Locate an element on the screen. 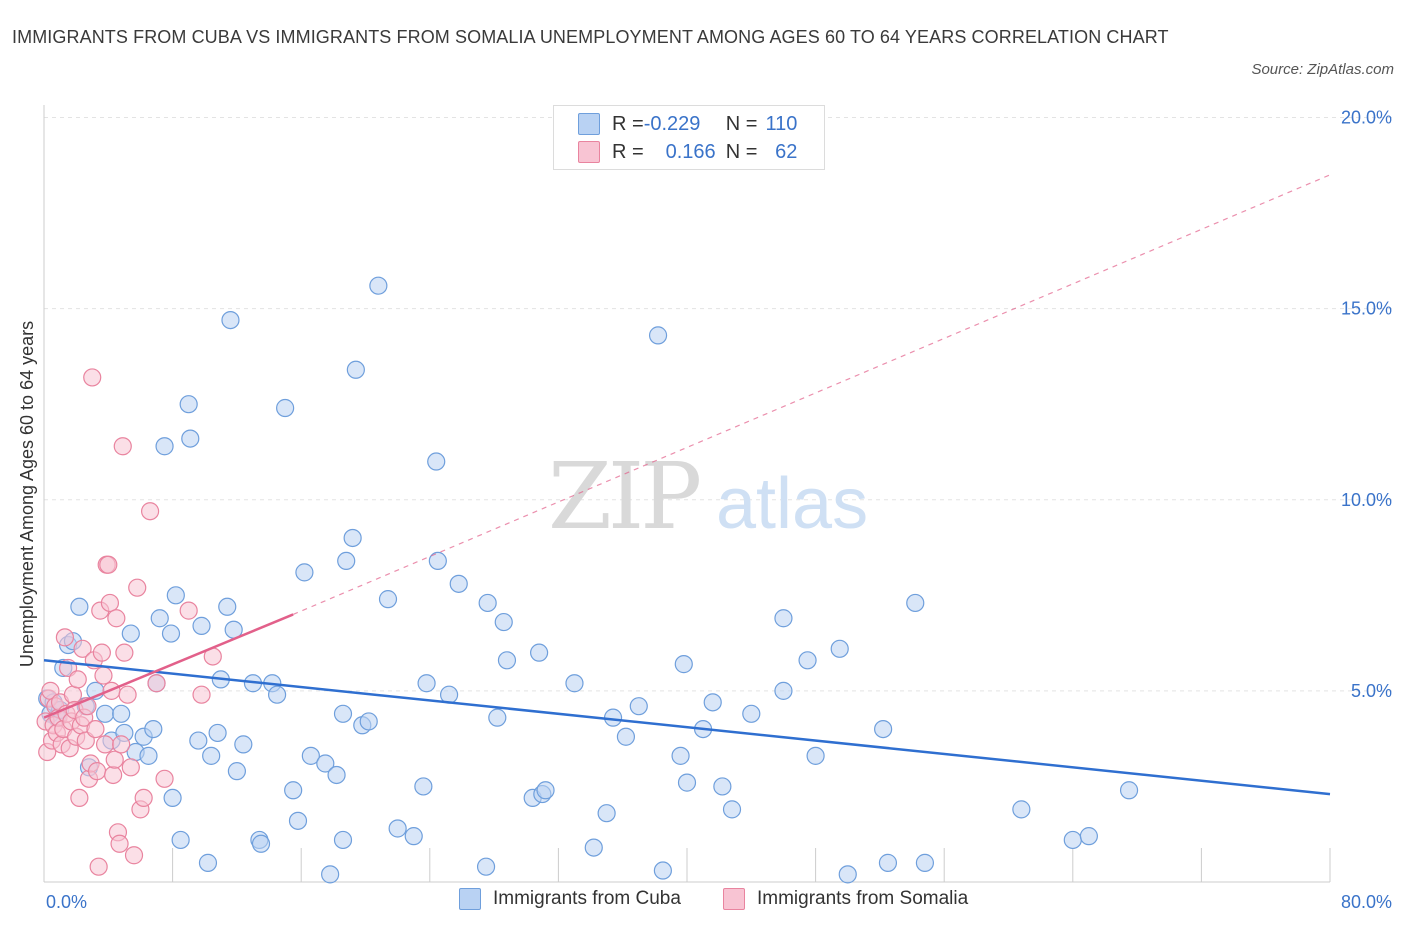 This screenshot has height=930, width=1406. legend-row-cuba: R = -0.229 N = 110 is located at coordinates (687, 124).